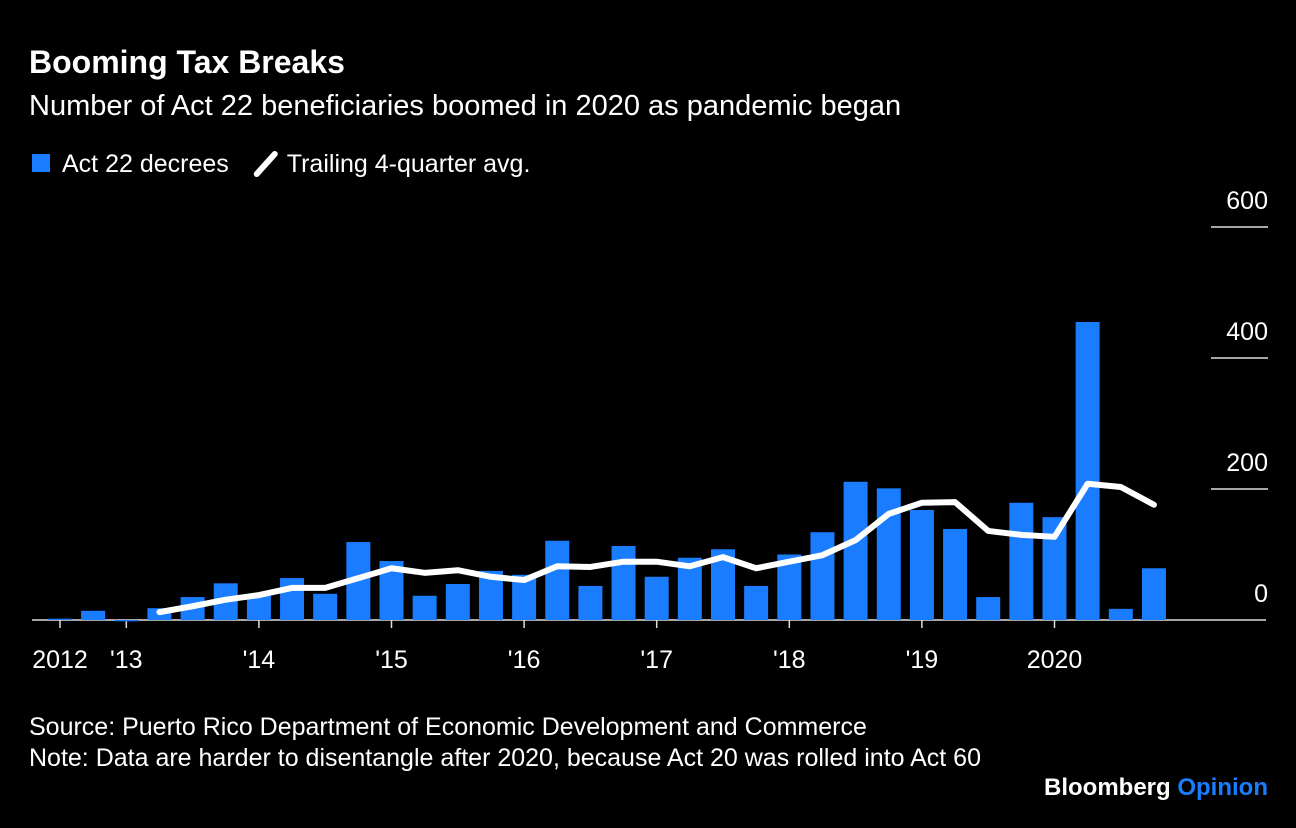 The image size is (1296, 828). I want to click on x-tick-label: '14, so click(259, 660).